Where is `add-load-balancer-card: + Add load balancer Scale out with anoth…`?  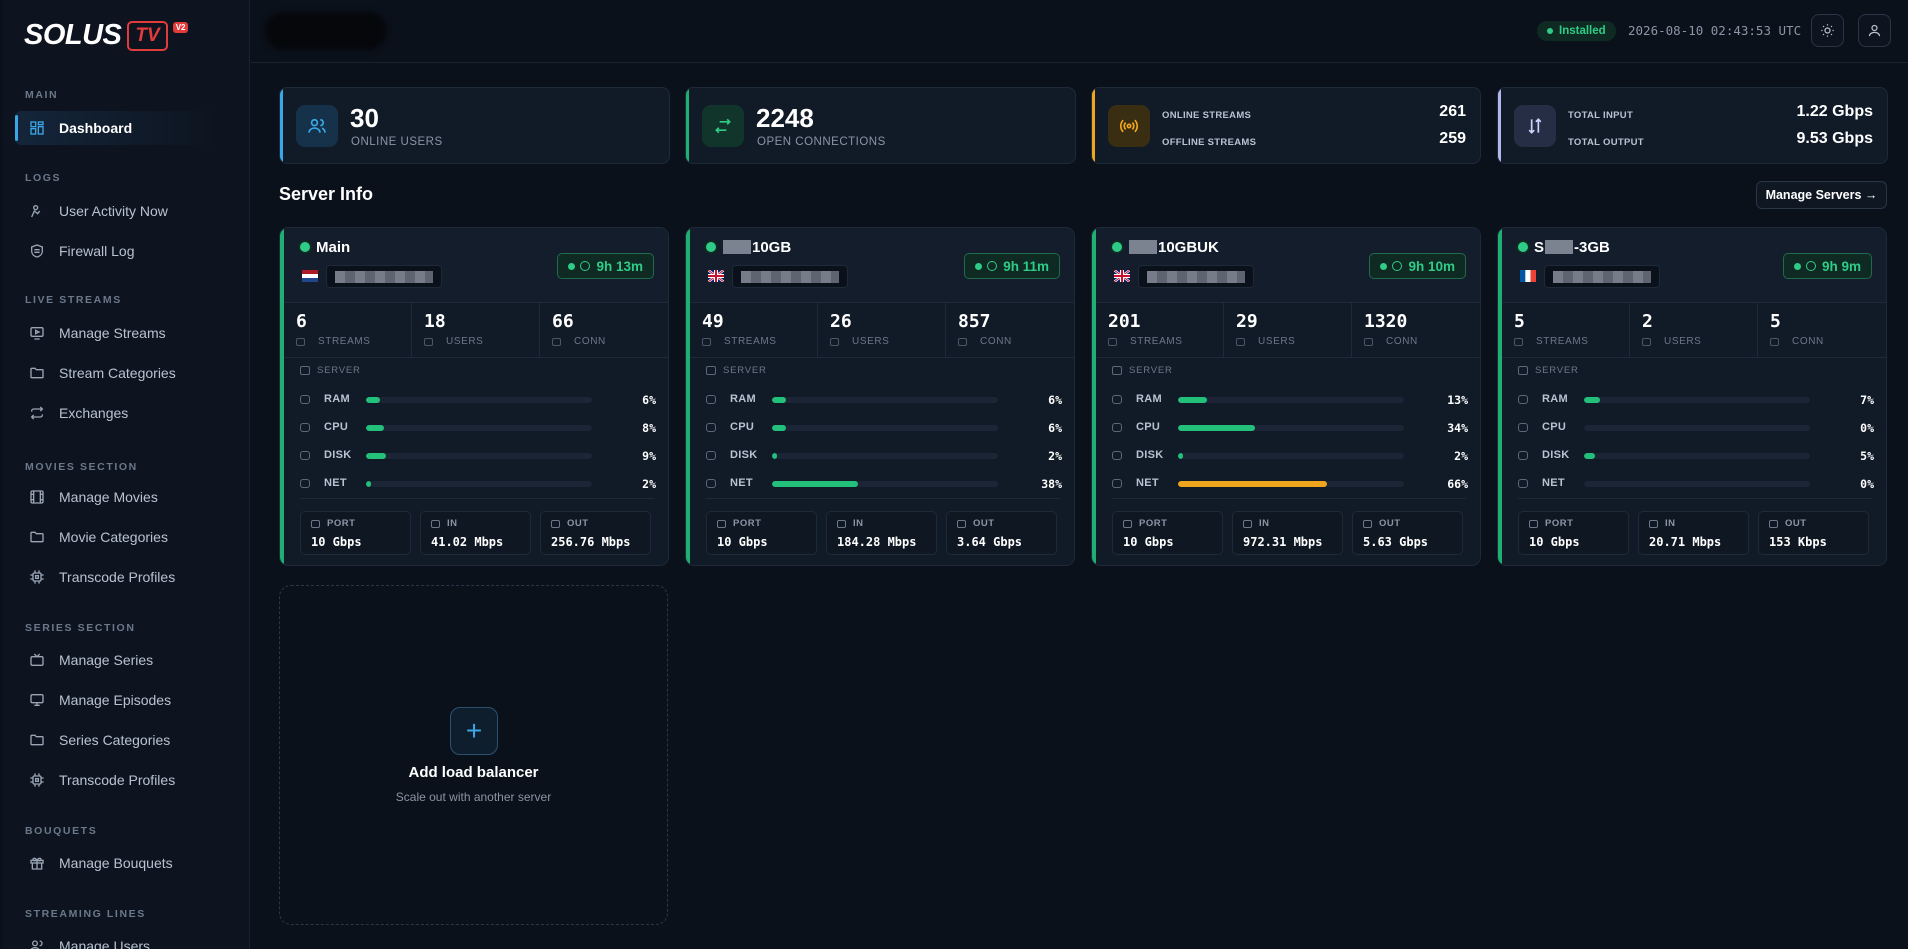 add-load-balancer-card: + Add load balancer Scale out with anoth… is located at coordinates (473, 755).